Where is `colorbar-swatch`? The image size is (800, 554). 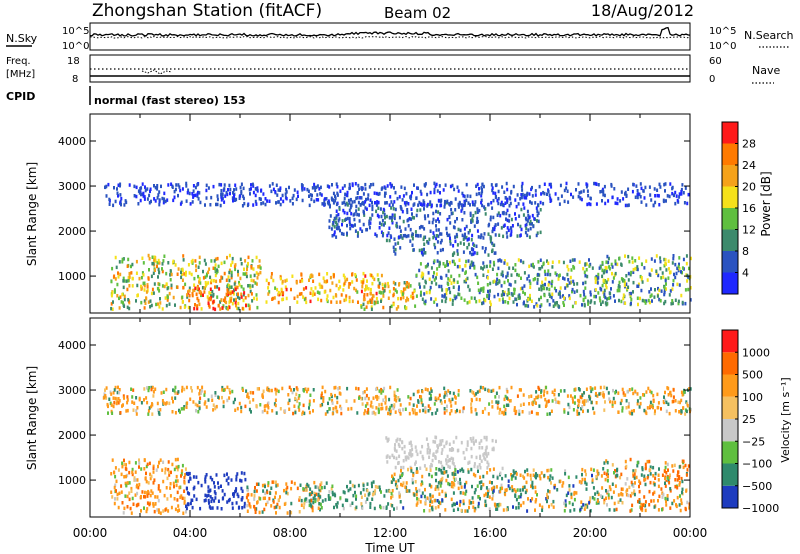
colorbar-swatch is located at coordinates (730, 197).